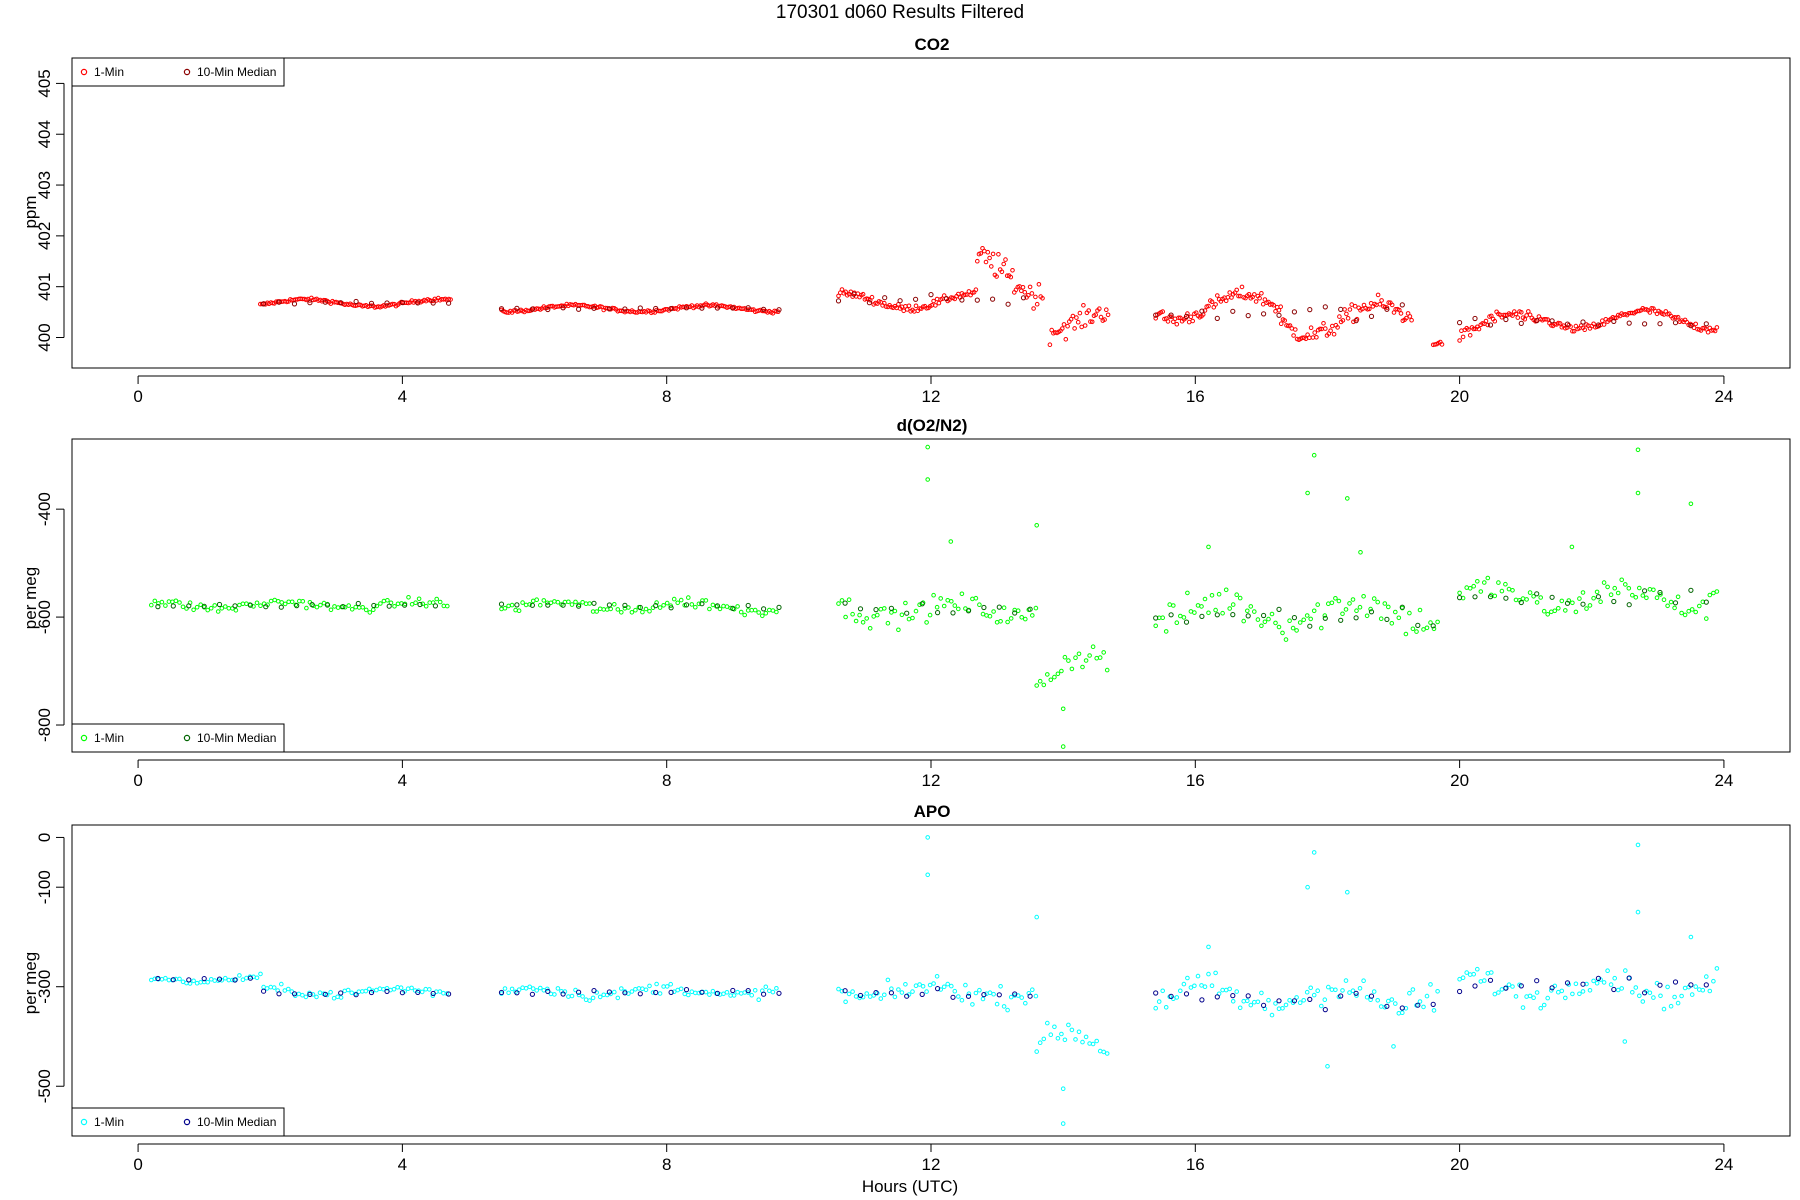 The width and height of the screenshot is (1800, 1200). Describe the element at coordinates (932, 44) in the screenshot. I see `co2-panel-title: CO2` at that location.